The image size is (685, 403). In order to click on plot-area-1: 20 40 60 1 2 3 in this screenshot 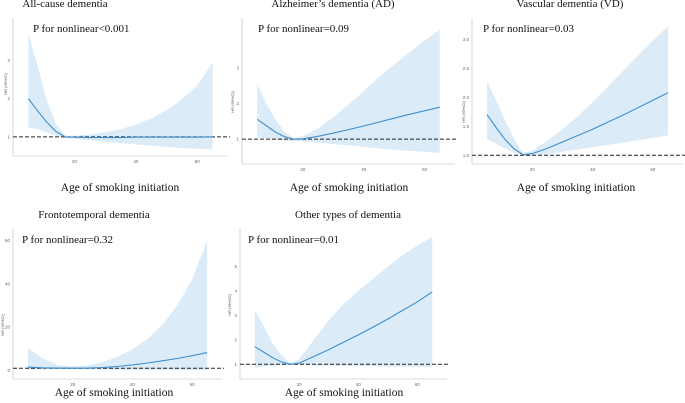, I will do `click(118, 91)`.